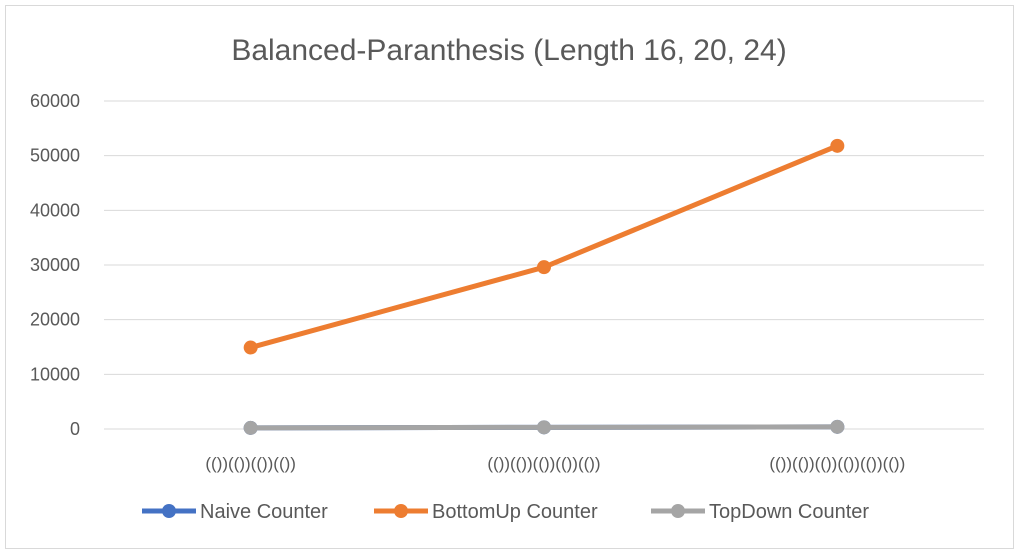 The height and width of the screenshot is (556, 1021). Describe the element at coordinates (55, 374) in the screenshot. I see `y-tick-label: 10000` at that location.